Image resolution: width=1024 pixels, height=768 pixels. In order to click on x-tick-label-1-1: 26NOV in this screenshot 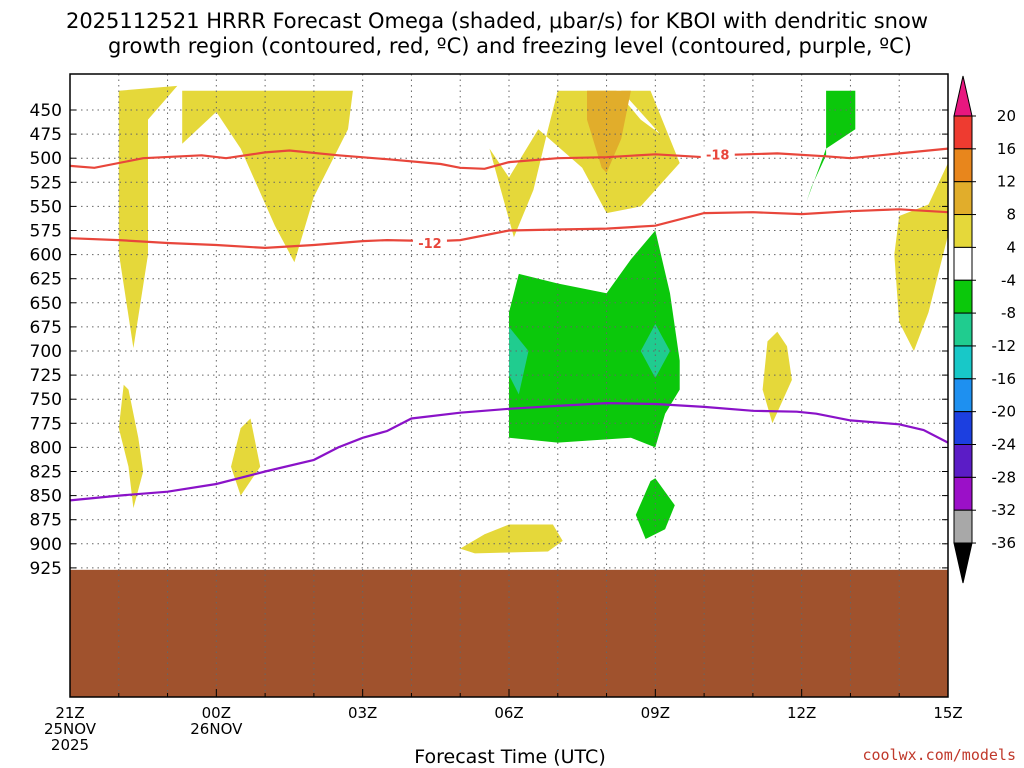, I will do `click(216, 729)`.